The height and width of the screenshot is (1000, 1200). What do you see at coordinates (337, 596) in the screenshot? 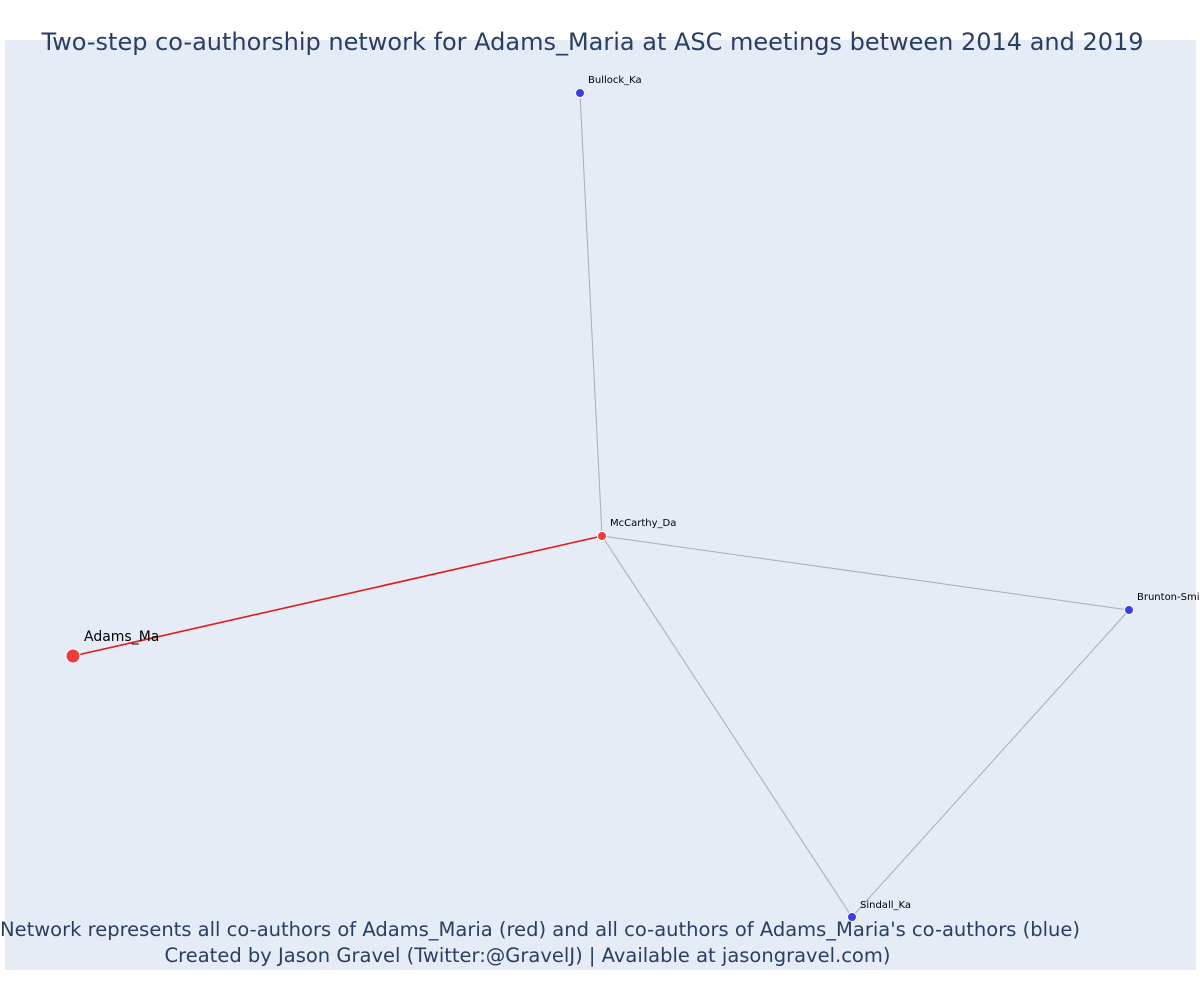
I see `edge-adams-mccarthy` at bounding box center [337, 596].